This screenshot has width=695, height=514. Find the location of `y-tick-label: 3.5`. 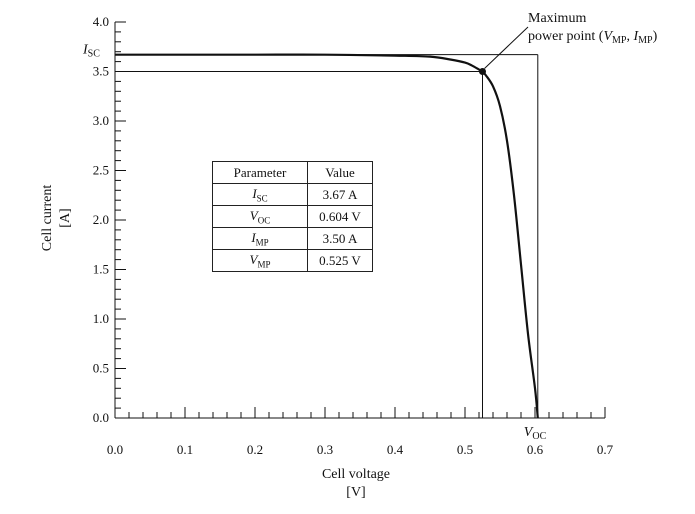

y-tick-label: 3.5 is located at coordinates (101, 71).